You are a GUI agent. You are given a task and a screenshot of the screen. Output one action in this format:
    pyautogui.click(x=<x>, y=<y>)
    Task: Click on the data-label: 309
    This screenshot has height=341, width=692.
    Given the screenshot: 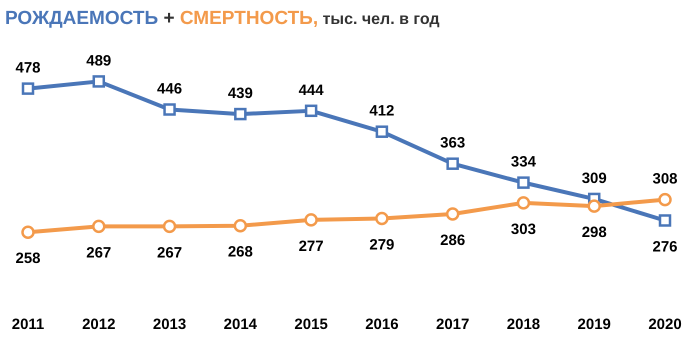 What is the action you would take?
    pyautogui.click(x=594, y=178)
    